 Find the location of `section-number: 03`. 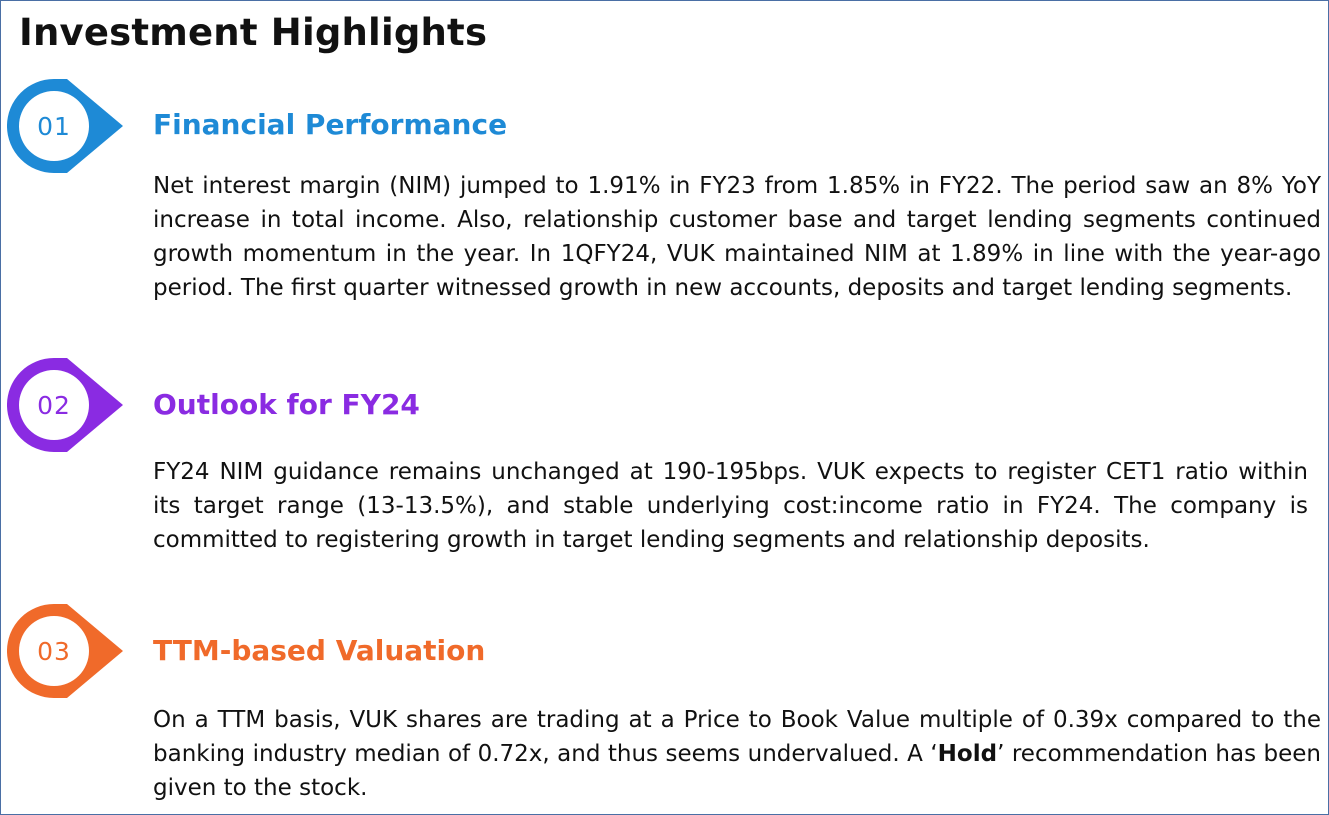

section-number: 03 is located at coordinates (54, 651).